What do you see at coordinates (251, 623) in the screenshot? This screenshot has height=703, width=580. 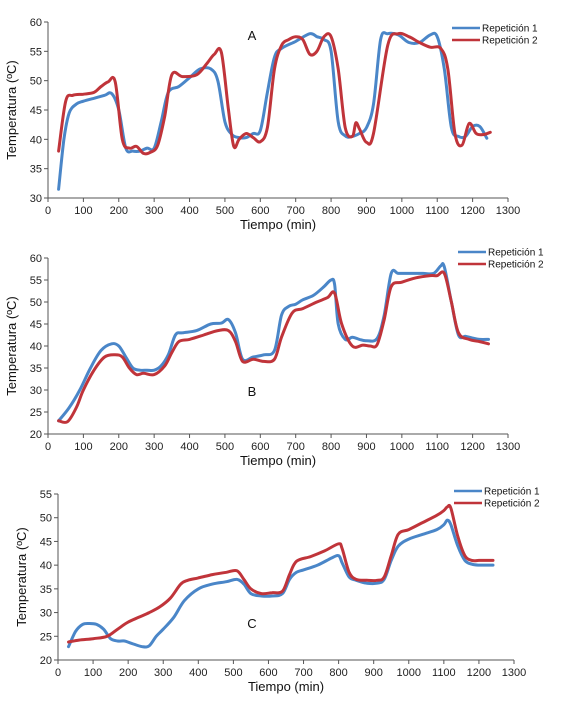 I see `panel-label: C` at bounding box center [251, 623].